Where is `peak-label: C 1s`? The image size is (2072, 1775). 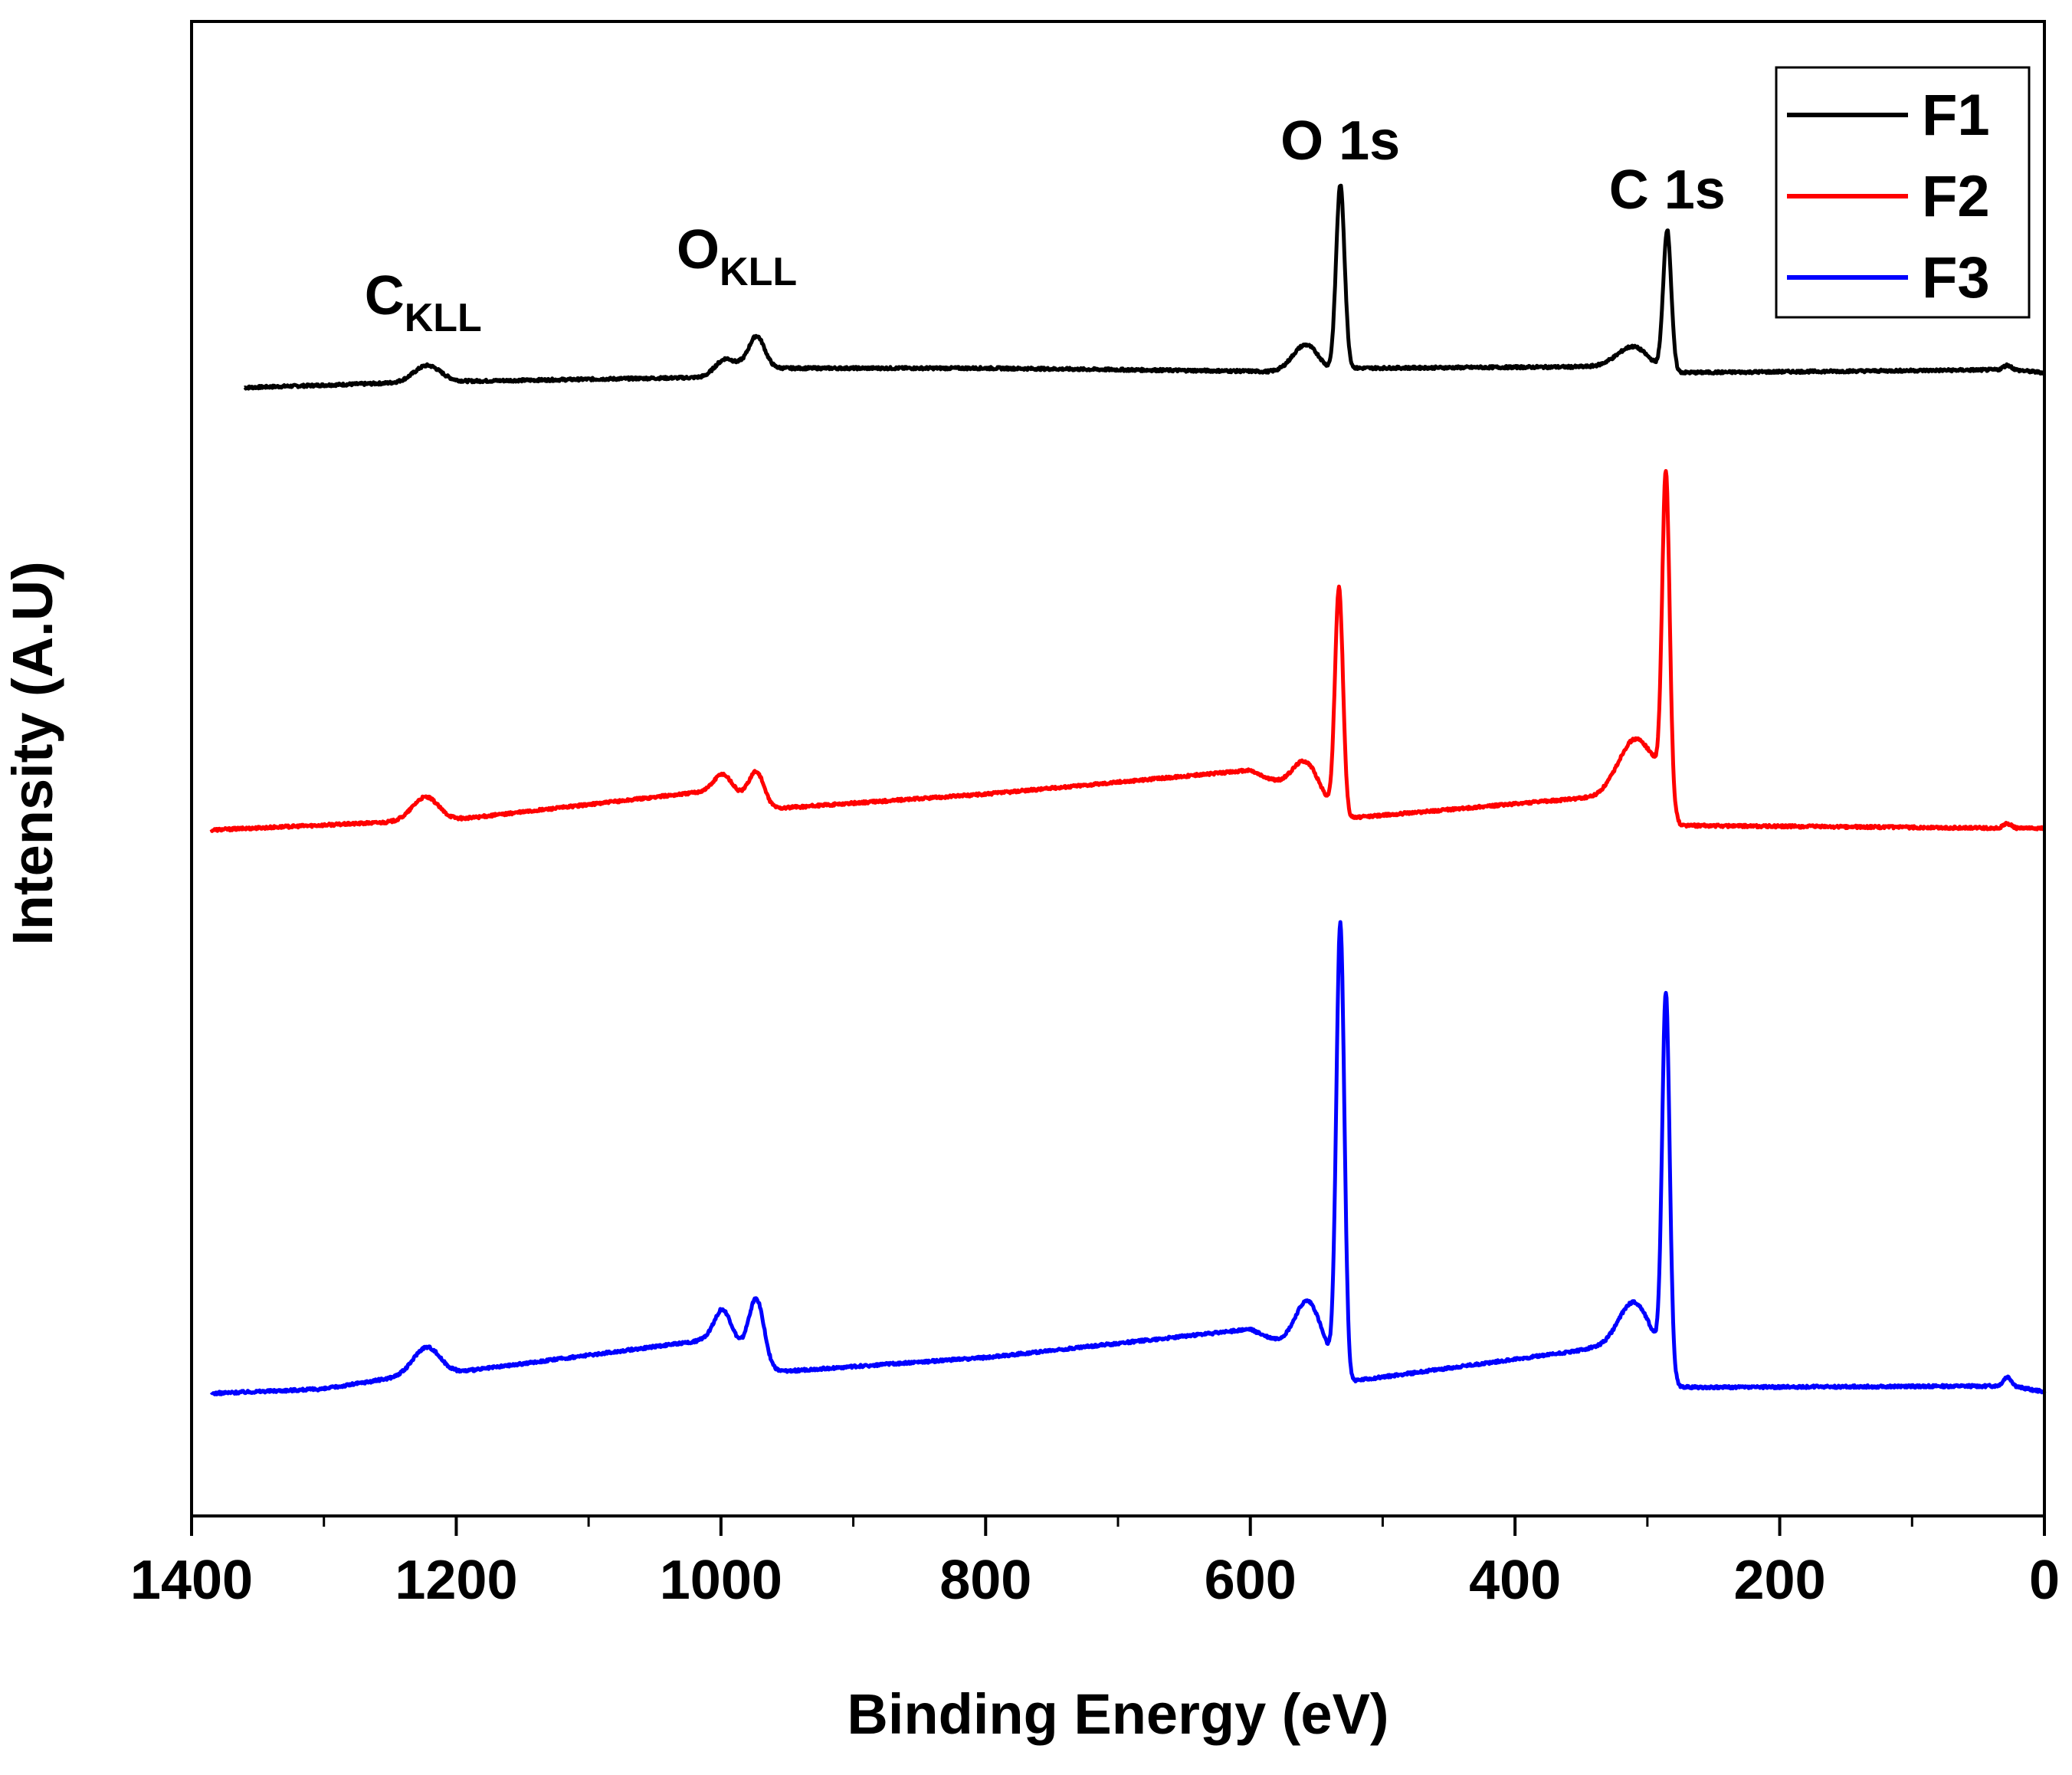 peak-label: C 1s is located at coordinates (1668, 190).